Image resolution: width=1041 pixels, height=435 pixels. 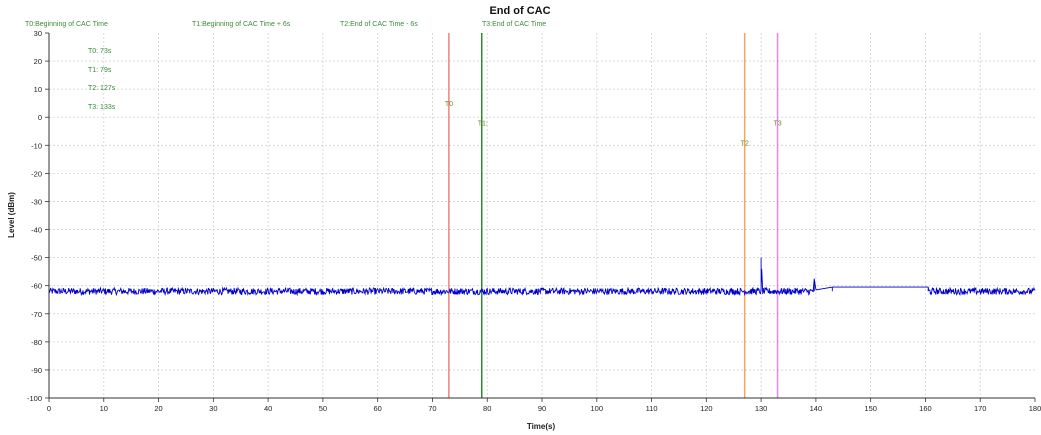 What do you see at coordinates (36, 286) in the screenshot?
I see `y-tick-label: -60` at bounding box center [36, 286].